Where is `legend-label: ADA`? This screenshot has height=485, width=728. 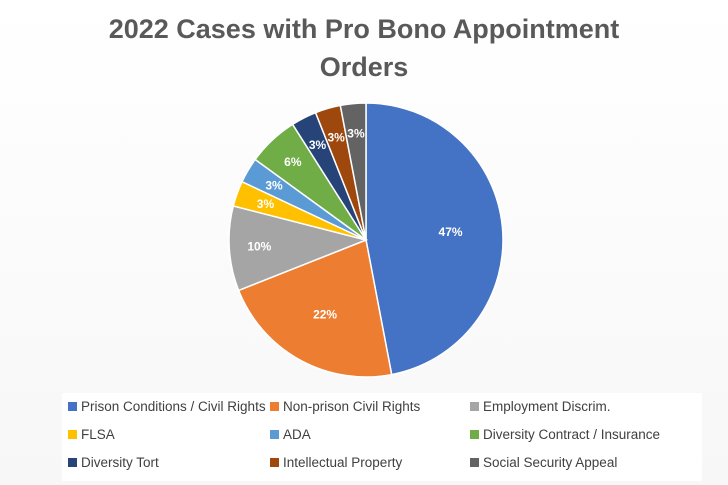 legend-label: ADA is located at coordinates (297, 434).